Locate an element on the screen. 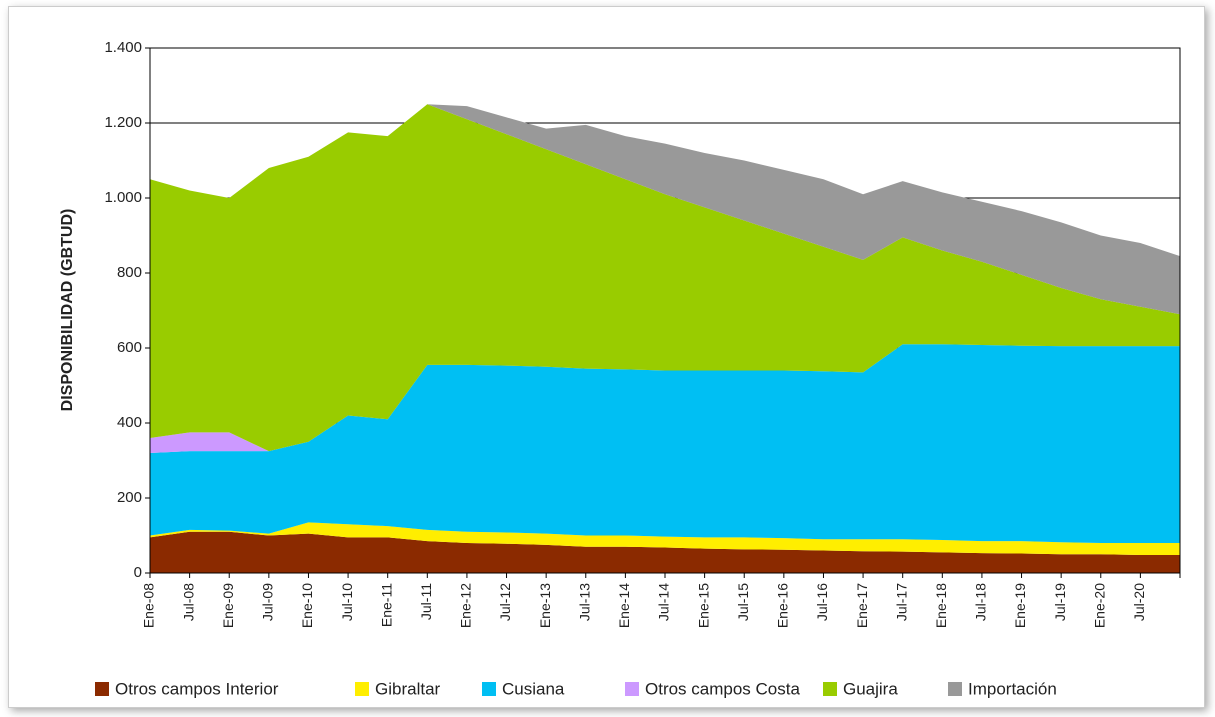 This screenshot has width=1215, height=717. x-tick-label: Ene-18 is located at coordinates (941, 605).